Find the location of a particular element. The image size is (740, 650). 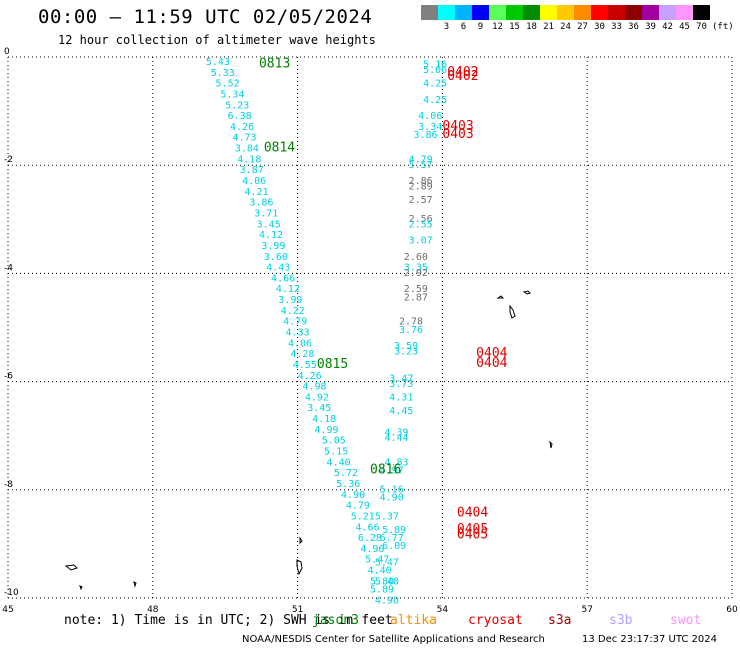

y-tick-label: -10 is located at coordinates (11, 593).